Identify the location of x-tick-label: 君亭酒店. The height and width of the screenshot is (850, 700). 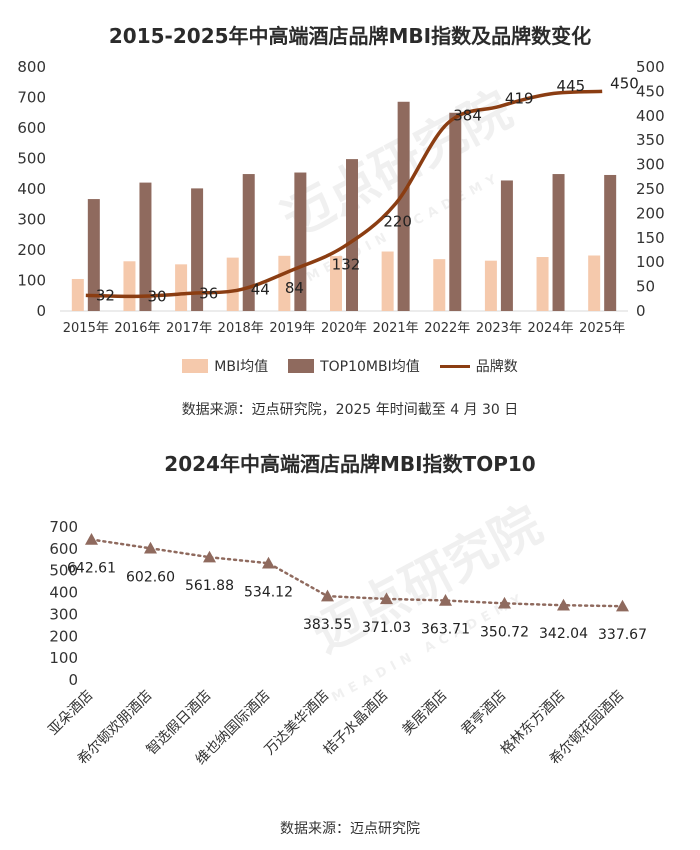
(484, 713).